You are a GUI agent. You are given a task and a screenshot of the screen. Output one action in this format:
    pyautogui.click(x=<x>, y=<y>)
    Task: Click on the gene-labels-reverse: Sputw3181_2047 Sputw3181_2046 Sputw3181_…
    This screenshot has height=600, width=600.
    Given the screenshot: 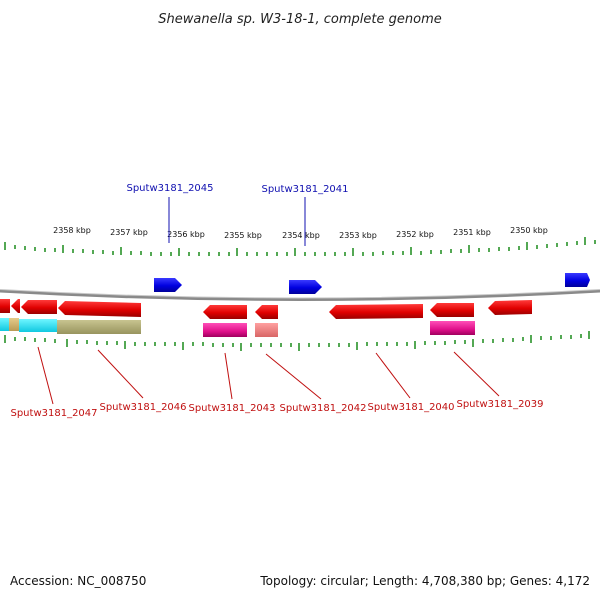 What is the action you would take?
    pyautogui.click(x=277, y=382)
    